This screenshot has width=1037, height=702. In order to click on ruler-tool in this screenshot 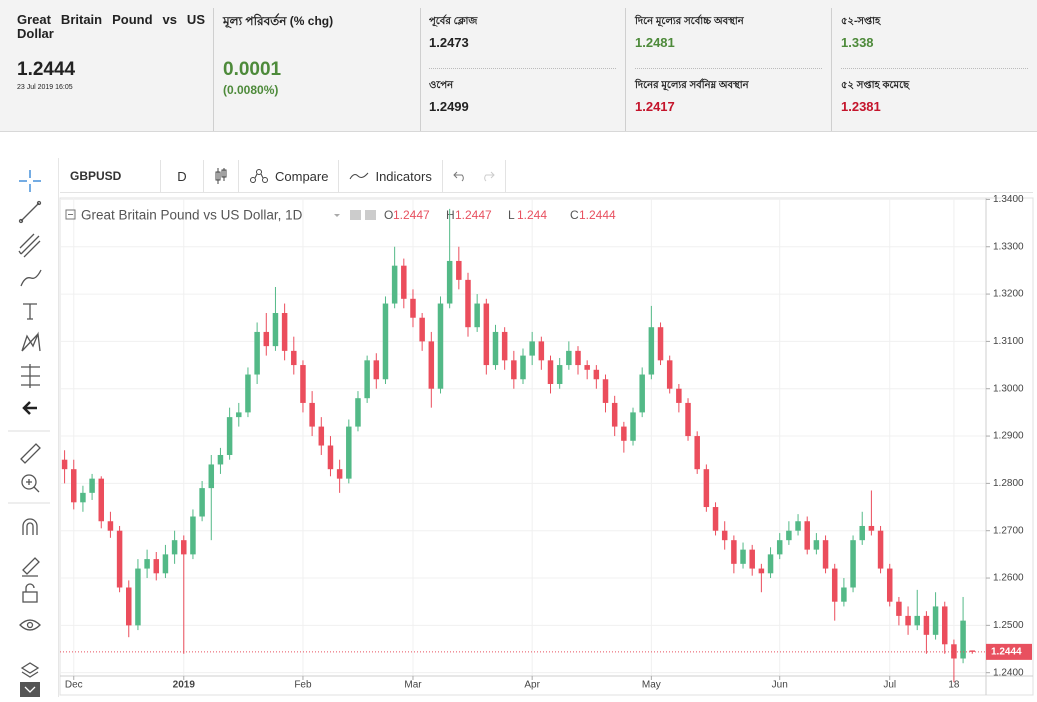, I will do `click(30, 453)`.